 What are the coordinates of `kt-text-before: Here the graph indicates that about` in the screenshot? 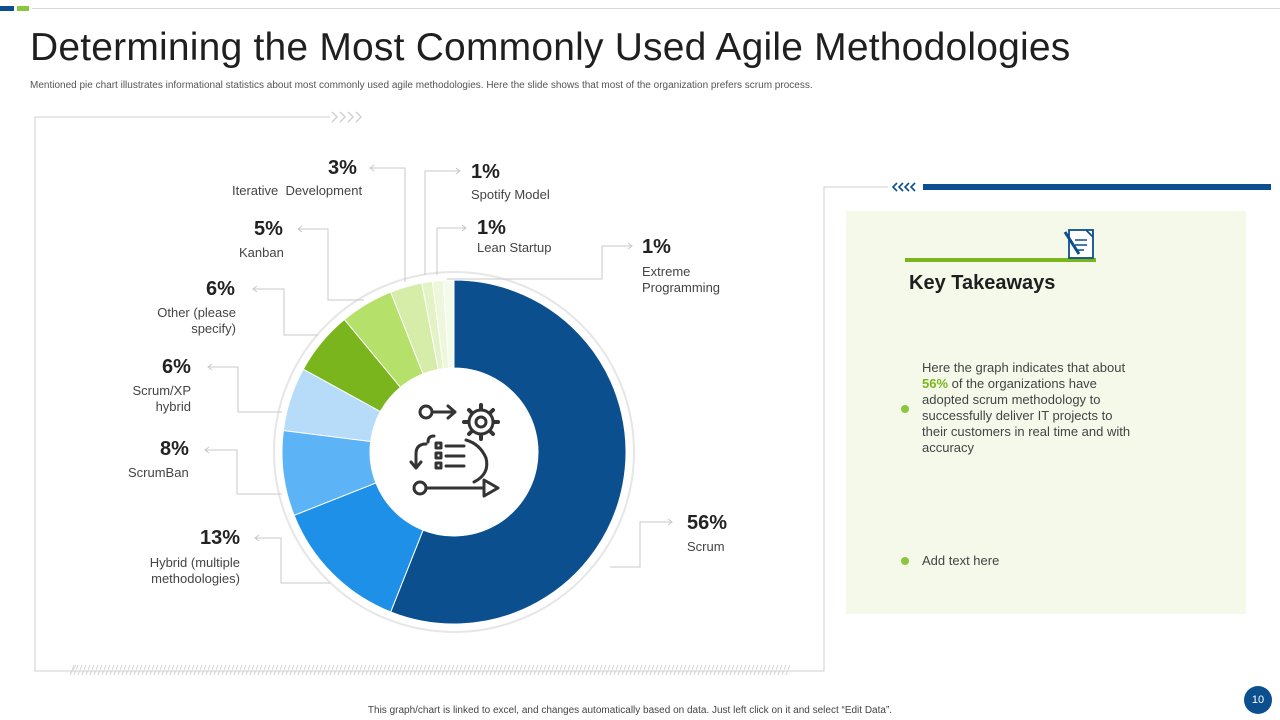 It's located at (1024, 367).